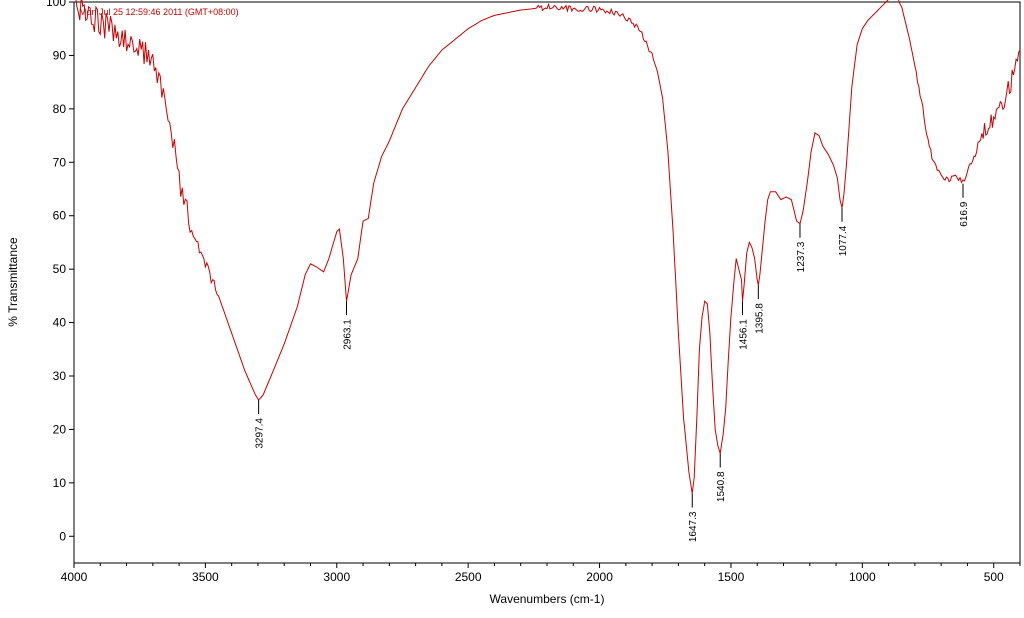 Image resolution: width=1024 pixels, height=618 pixels. I want to click on x-tick-label: 3500, so click(205, 577).